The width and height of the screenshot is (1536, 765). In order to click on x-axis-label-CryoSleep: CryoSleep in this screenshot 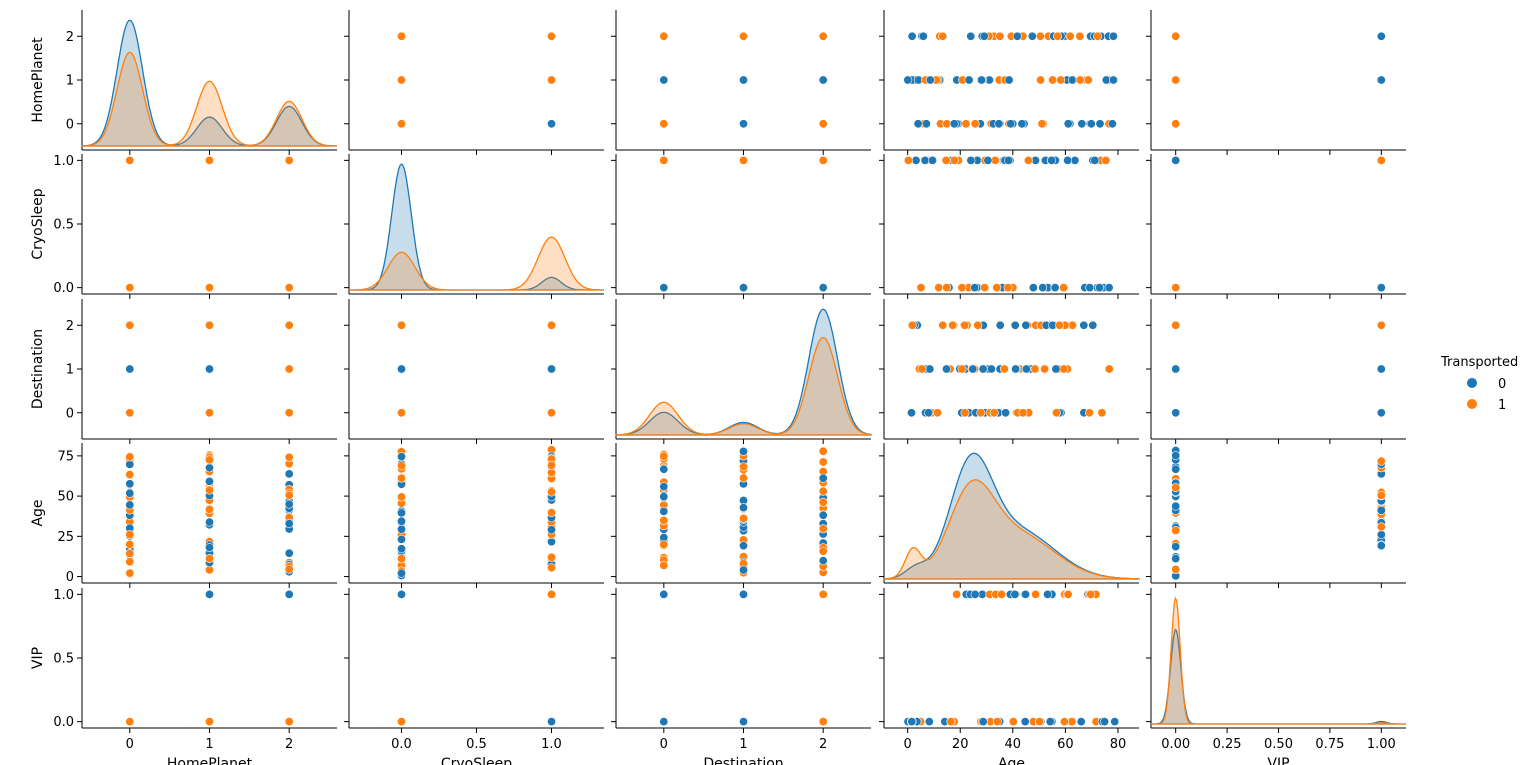, I will do `click(476, 760)`.